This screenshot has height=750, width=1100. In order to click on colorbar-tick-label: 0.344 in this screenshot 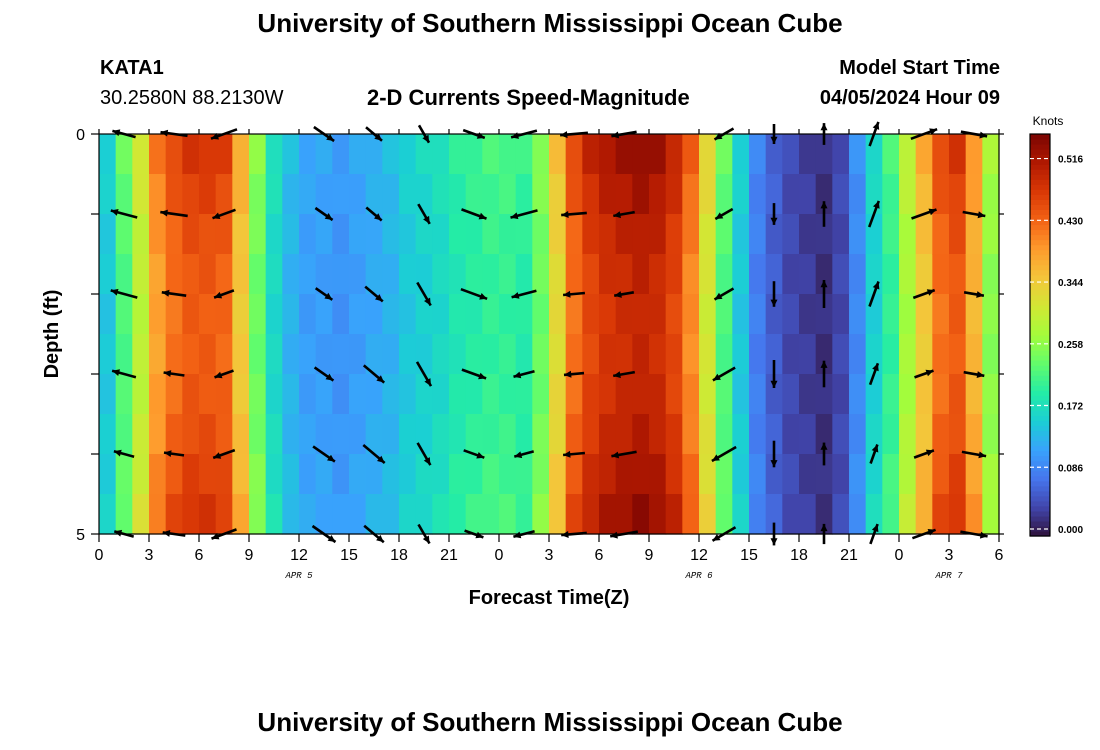, I will do `click(1070, 283)`.